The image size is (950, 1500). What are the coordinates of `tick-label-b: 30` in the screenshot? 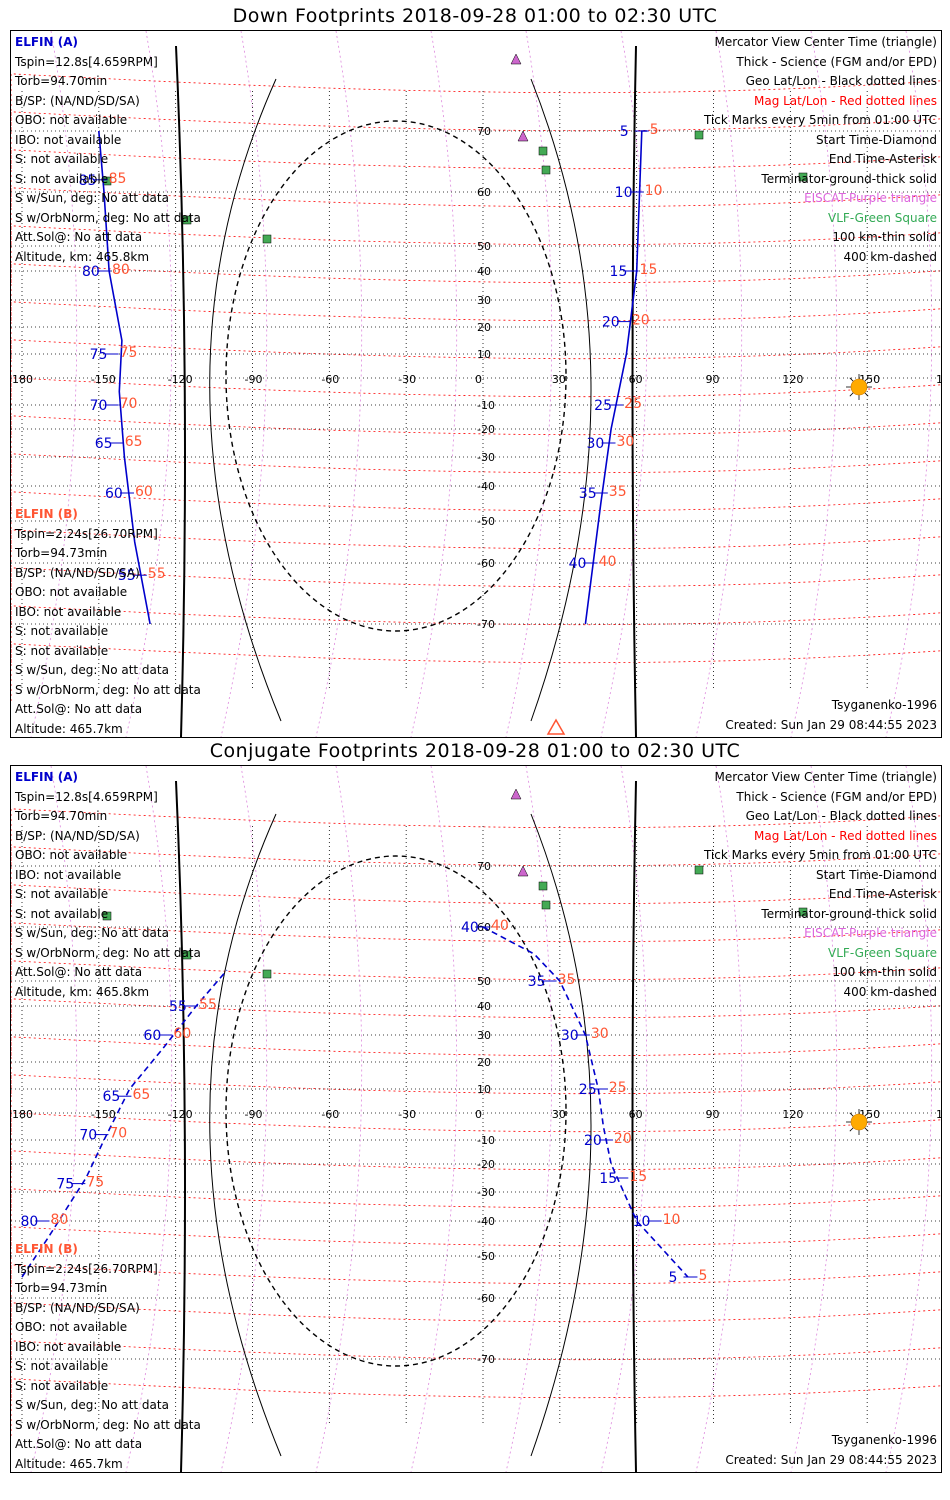 It's located at (625, 442).